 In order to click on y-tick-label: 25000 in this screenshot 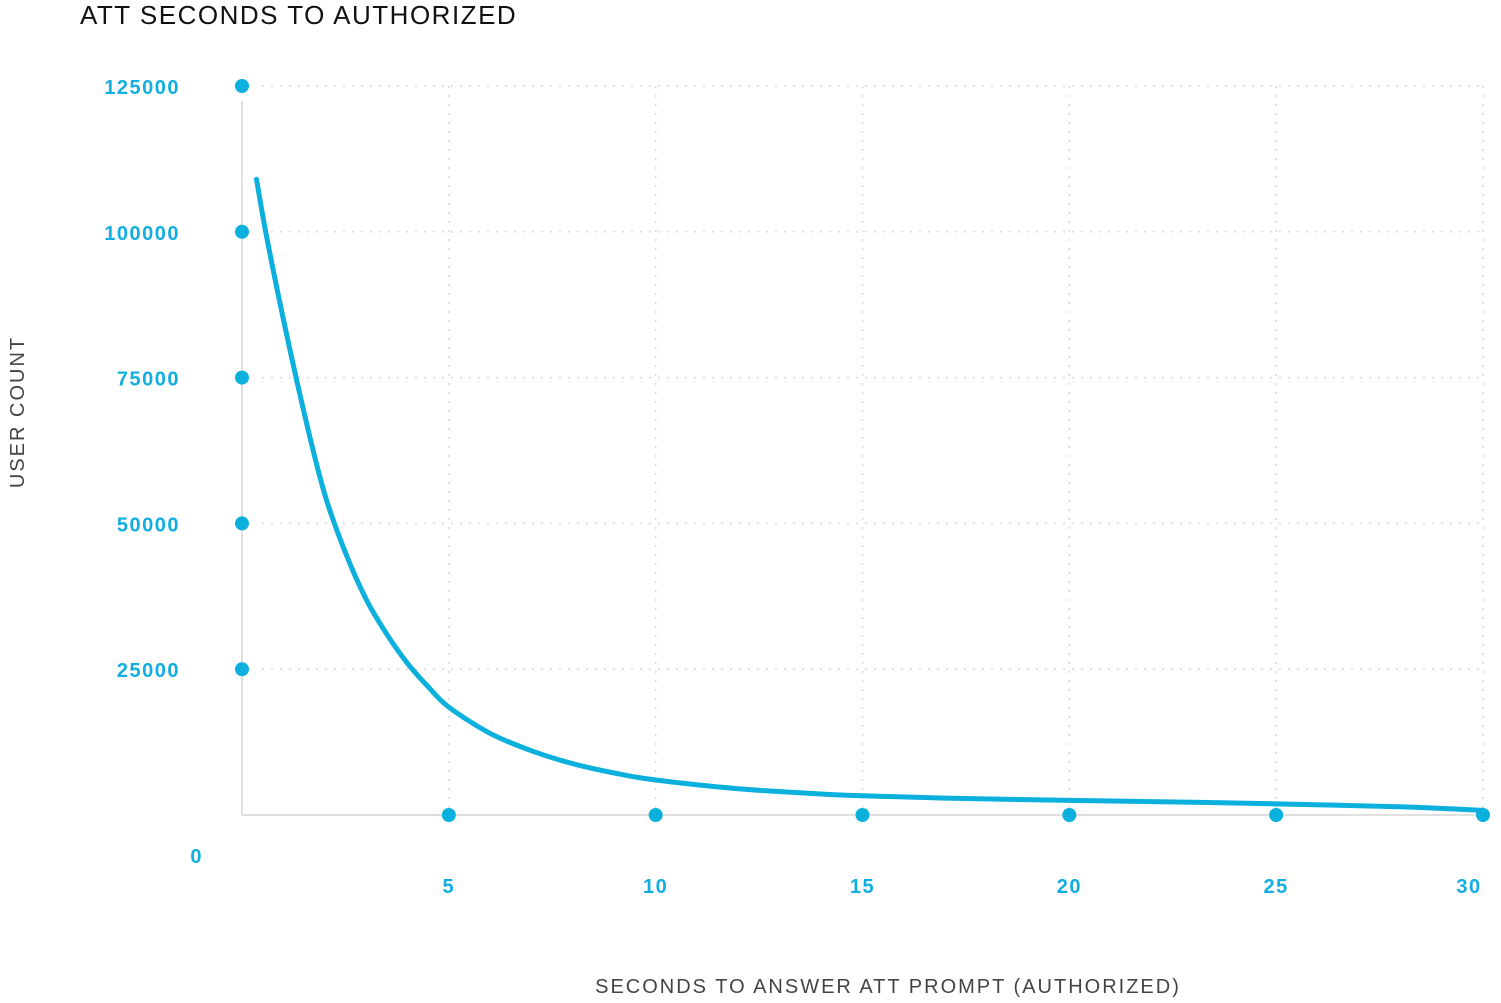, I will do `click(148, 671)`.